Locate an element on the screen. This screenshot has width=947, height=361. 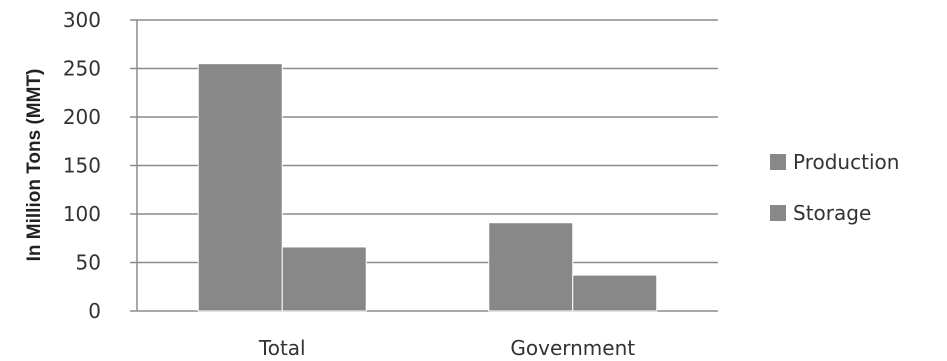
x-tick-label: Government is located at coordinates (572, 348).